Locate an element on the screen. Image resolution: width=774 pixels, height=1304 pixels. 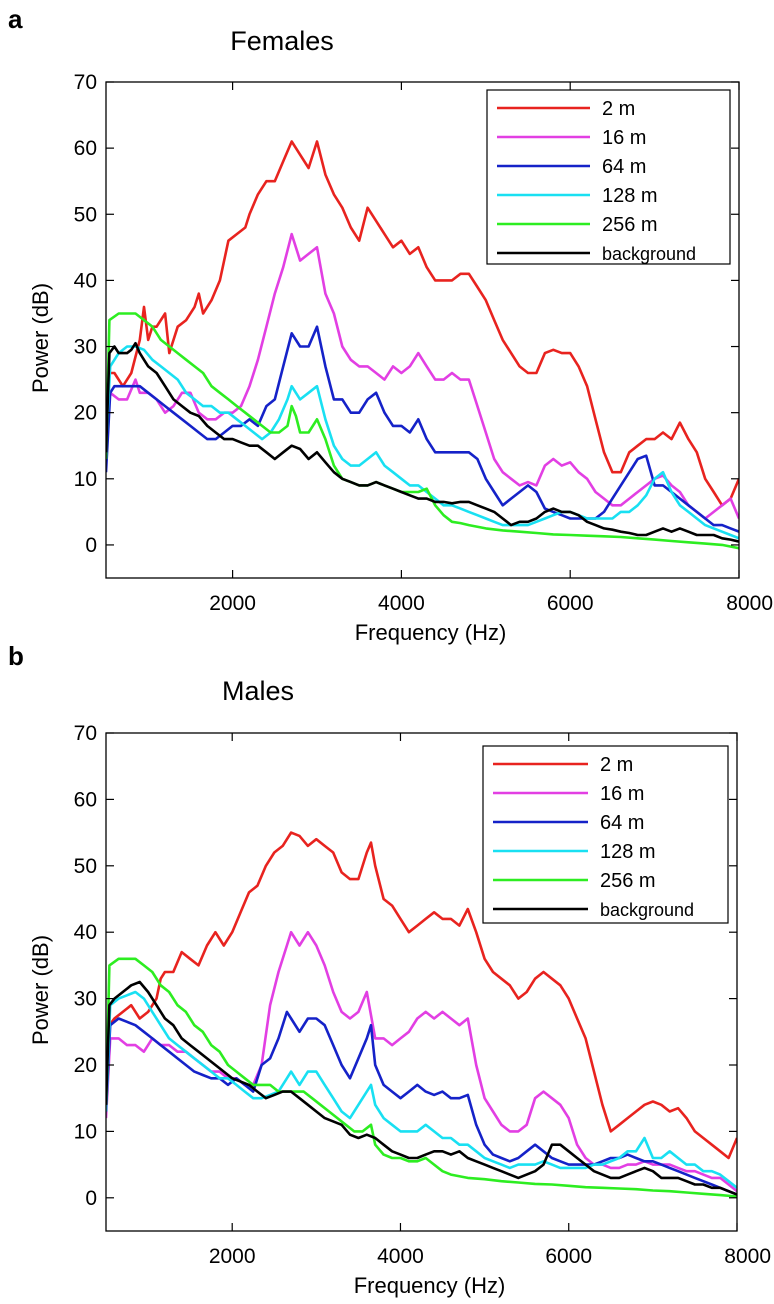
chart-title: Females is located at coordinates (282, 41).